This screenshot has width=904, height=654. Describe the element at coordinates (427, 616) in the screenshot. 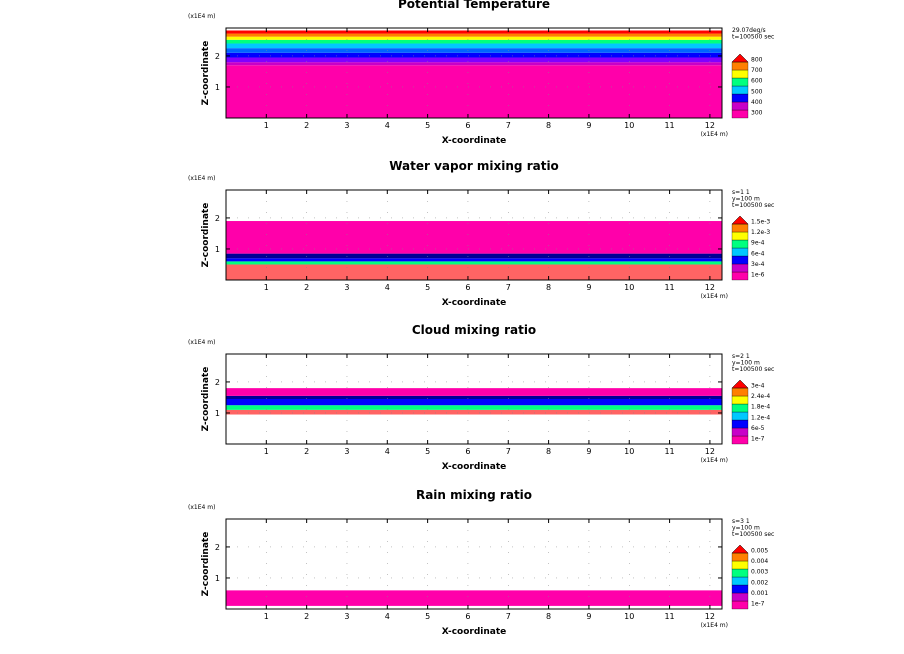

I see `x-tick-label: 5` at that location.